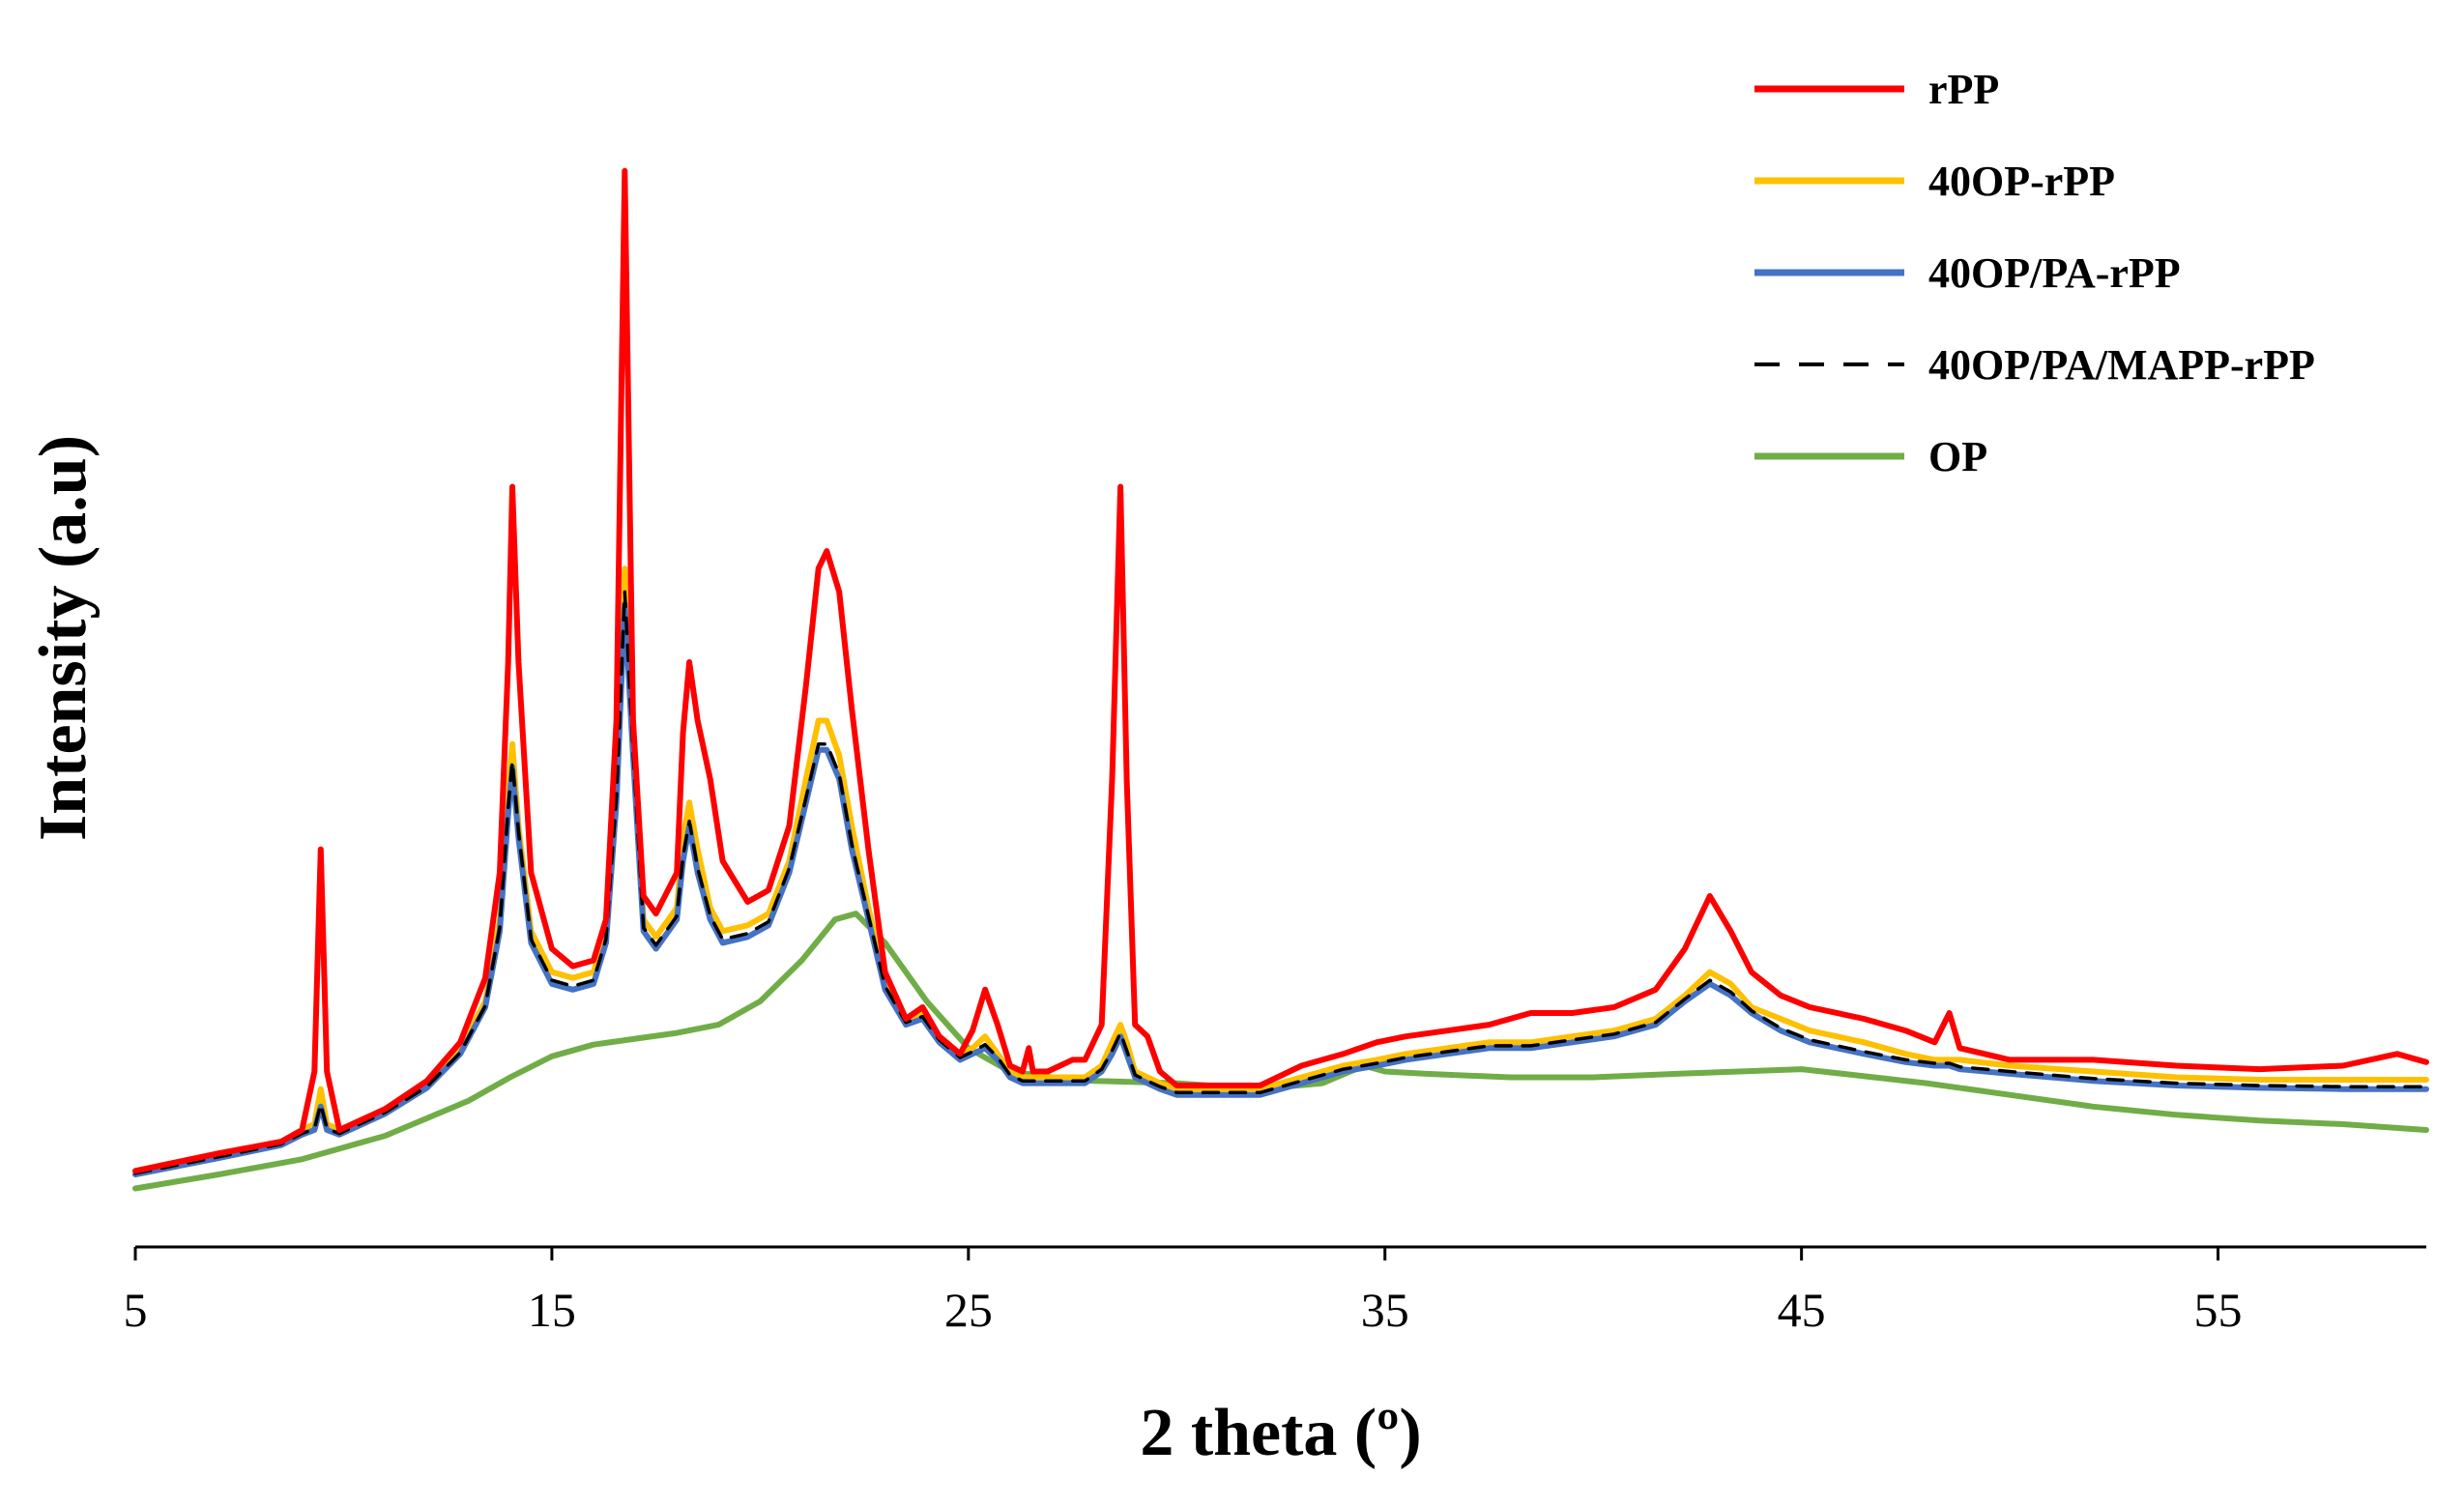 The height and width of the screenshot is (1506, 2464). What do you see at coordinates (1963, 89) in the screenshot?
I see `legend-label: rPP` at bounding box center [1963, 89].